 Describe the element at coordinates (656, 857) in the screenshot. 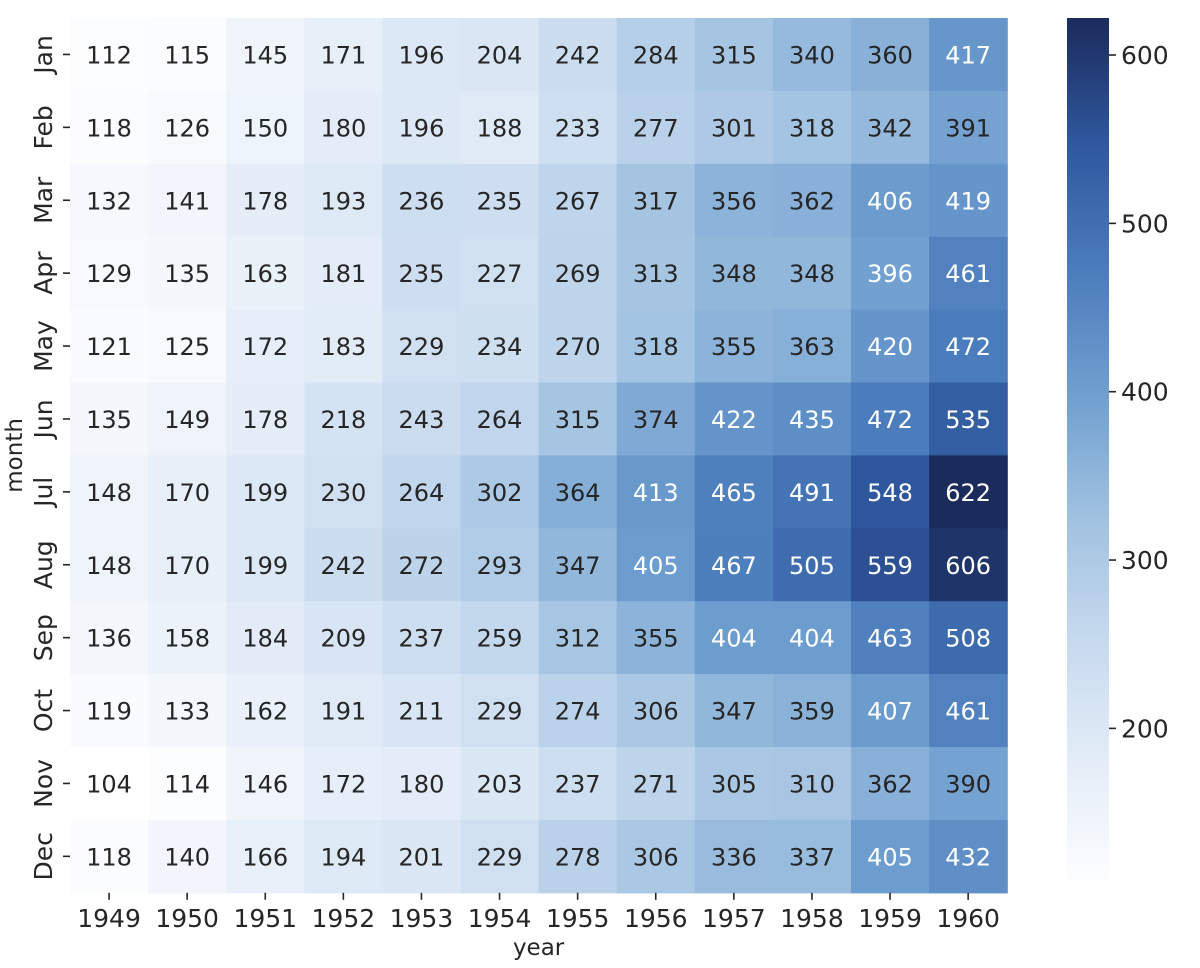

I see `cell-value-label: 306` at that location.